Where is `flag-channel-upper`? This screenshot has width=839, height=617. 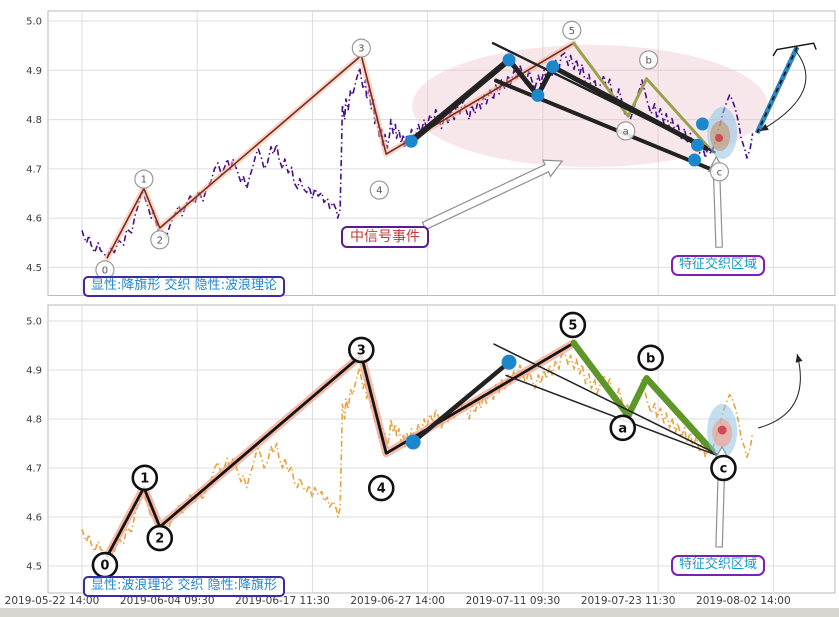 flag-channel-upper is located at coordinates (606, 399).